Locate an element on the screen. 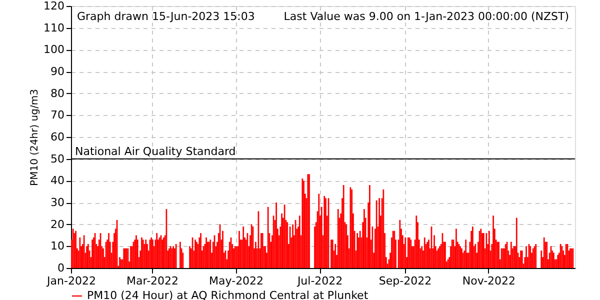 This screenshot has width=600, height=300. y-tick-label: 20 is located at coordinates (57, 224).